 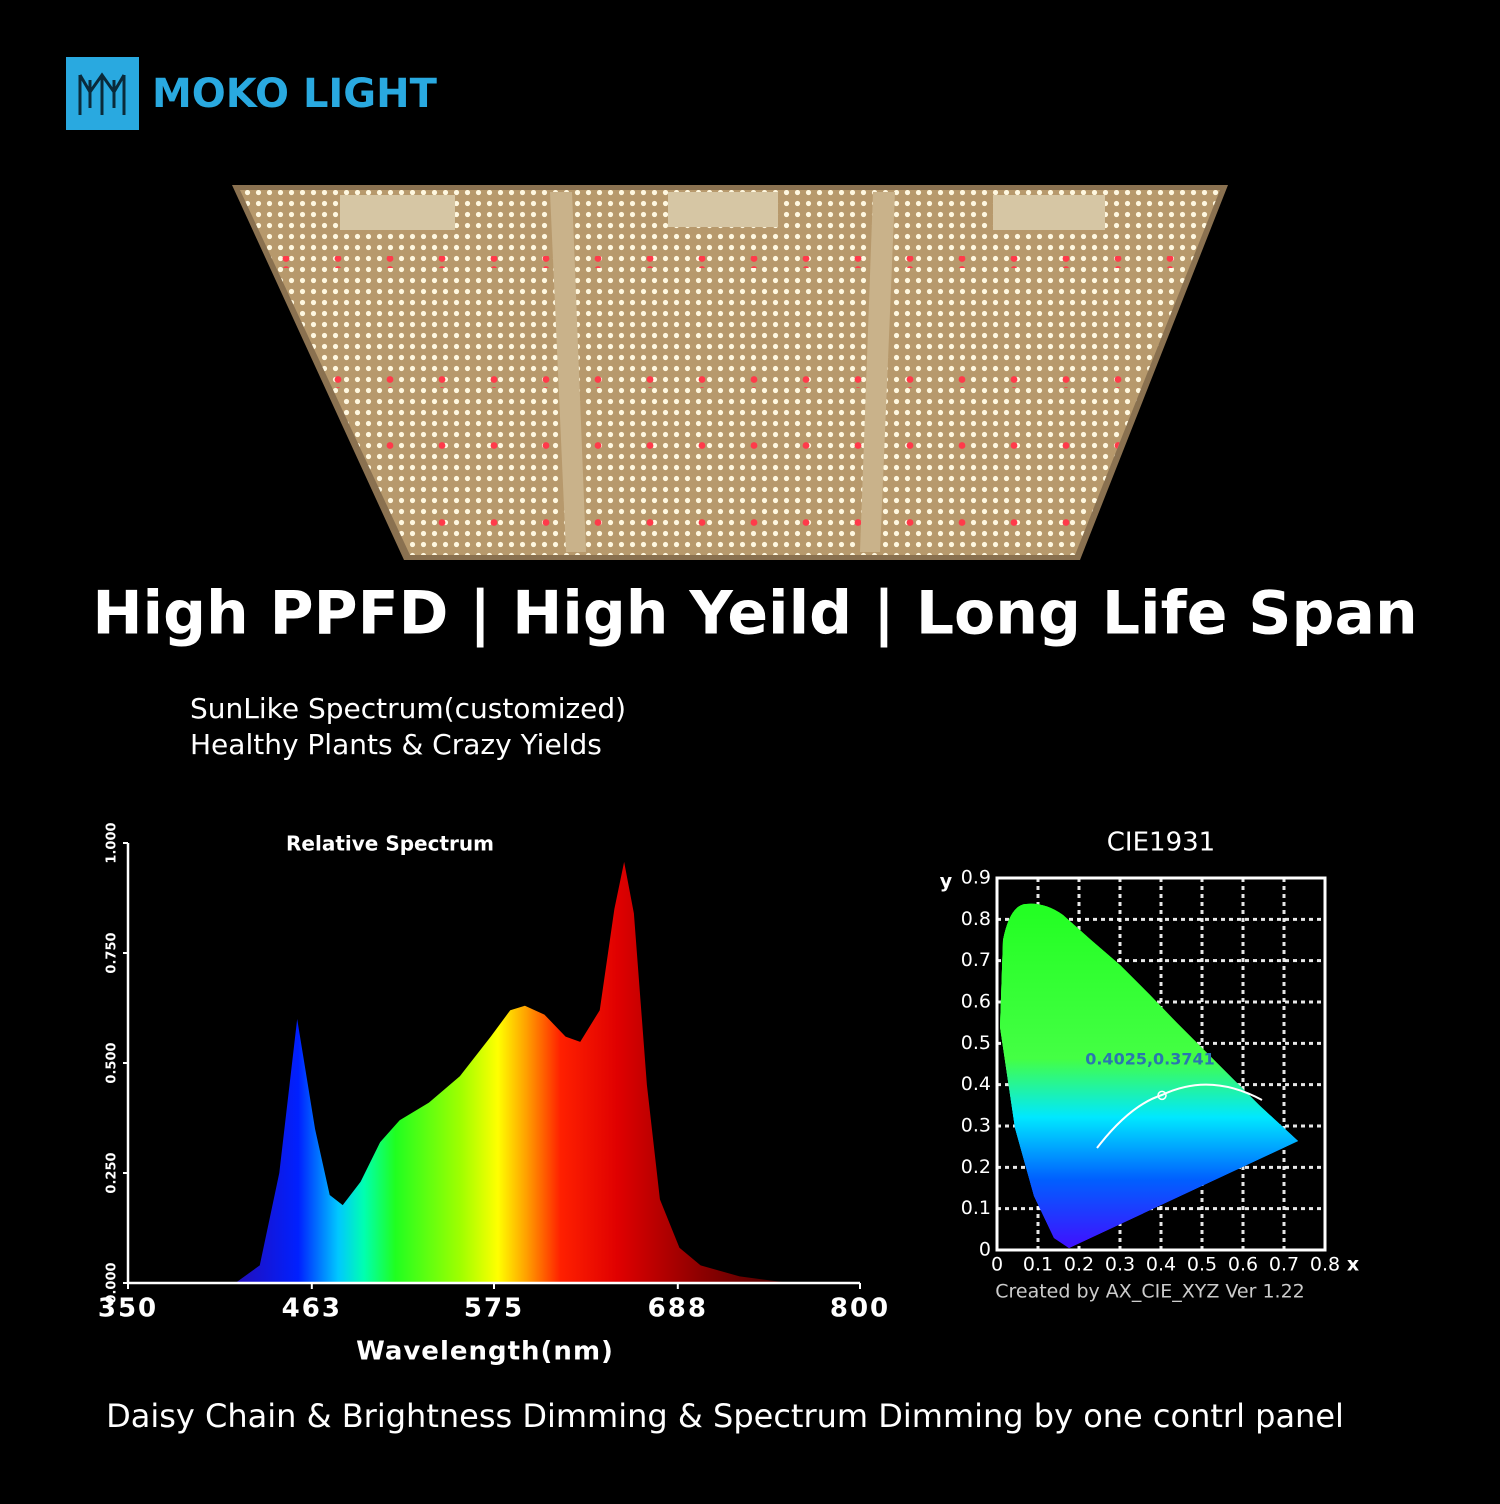 I want to click on point, so click(x=1162, y=1095).